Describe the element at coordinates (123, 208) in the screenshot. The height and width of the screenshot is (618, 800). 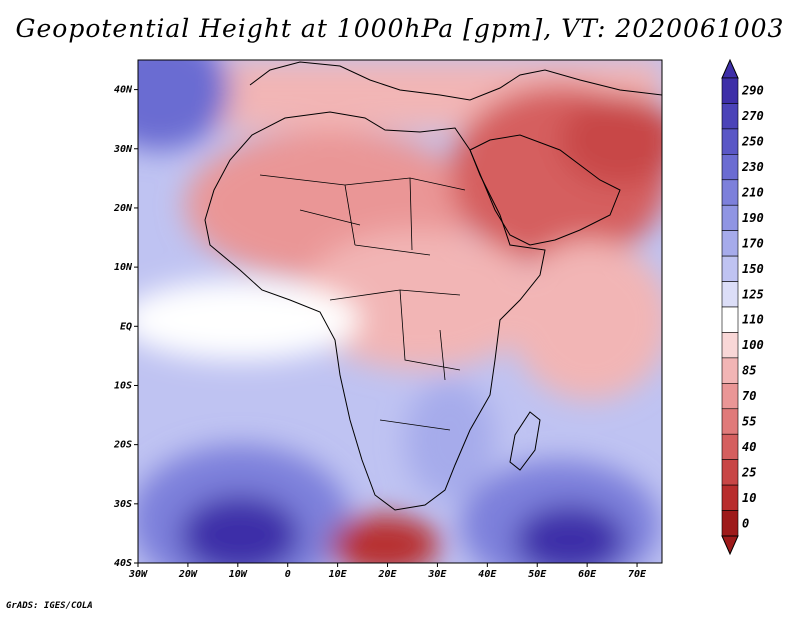
I see `lat-tick-label: 20N` at that location.